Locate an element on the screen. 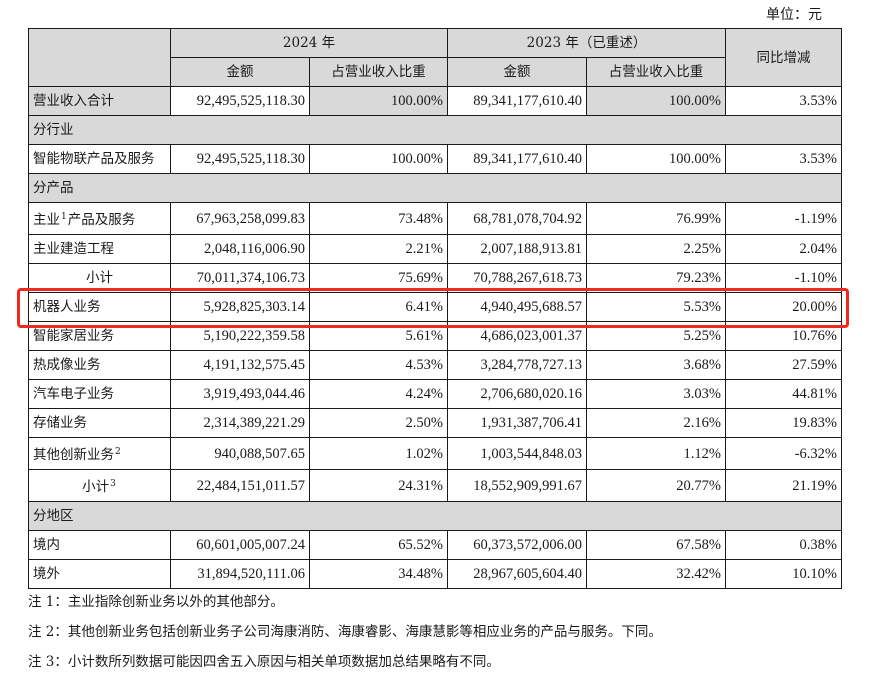  row-label-text: 机器人业务 is located at coordinates (67, 307).